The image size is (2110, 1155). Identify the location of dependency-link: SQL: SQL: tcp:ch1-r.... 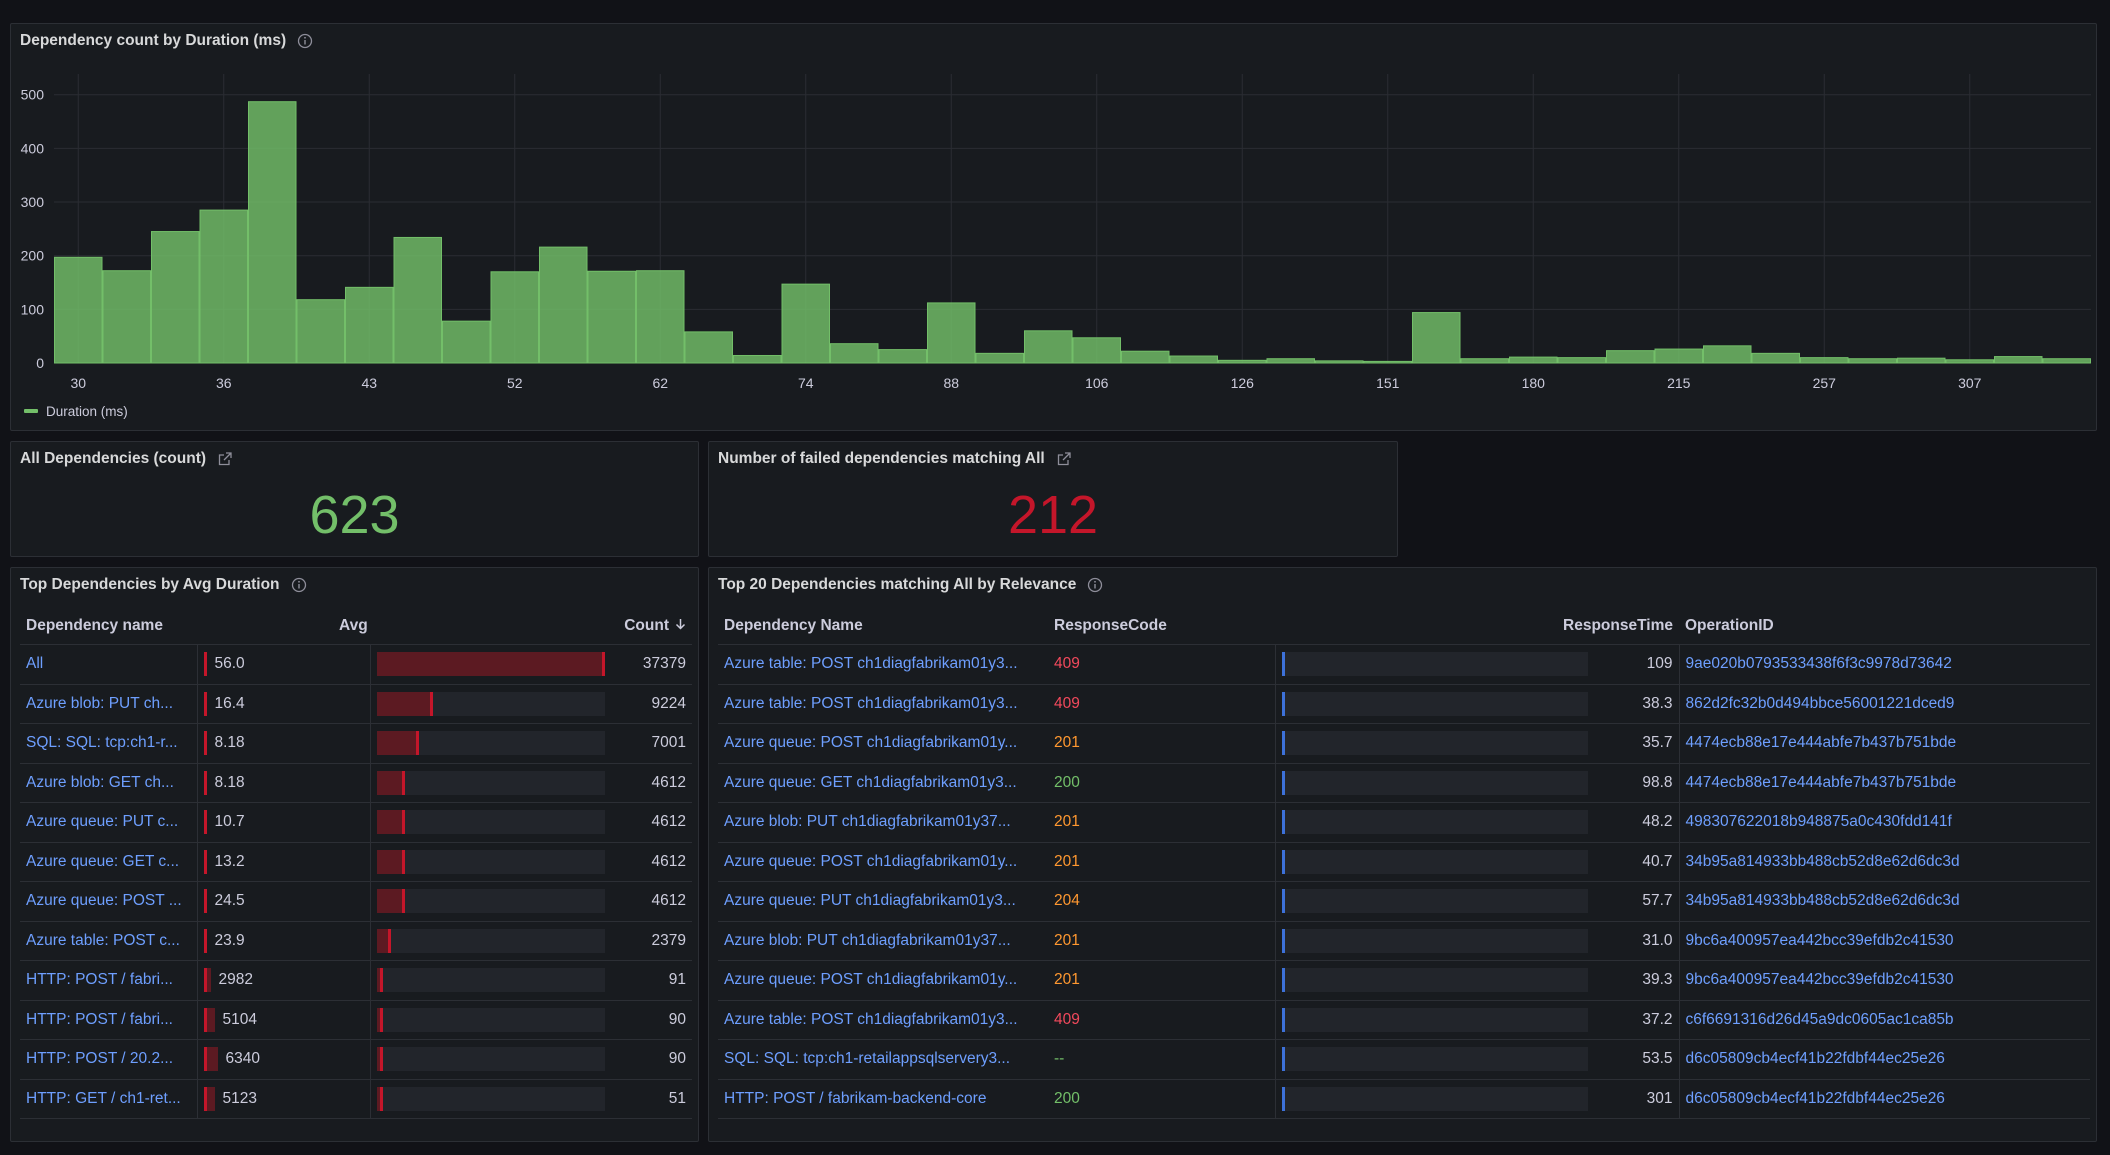
(102, 743).